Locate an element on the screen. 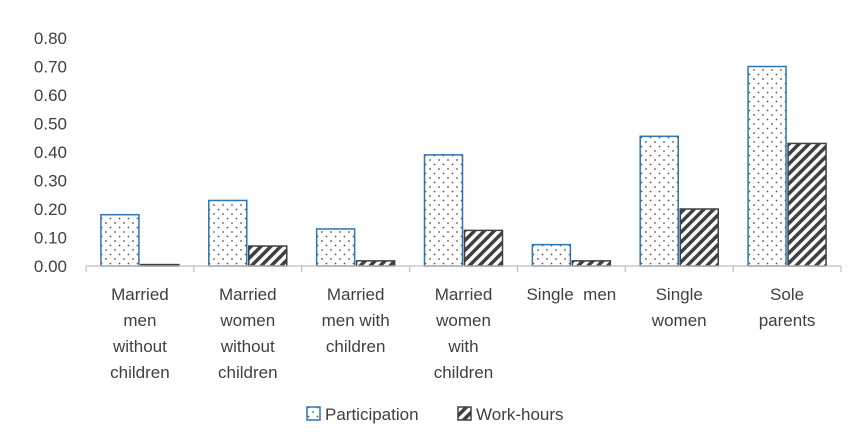  legend: Participation Work-hours is located at coordinates (435, 414).